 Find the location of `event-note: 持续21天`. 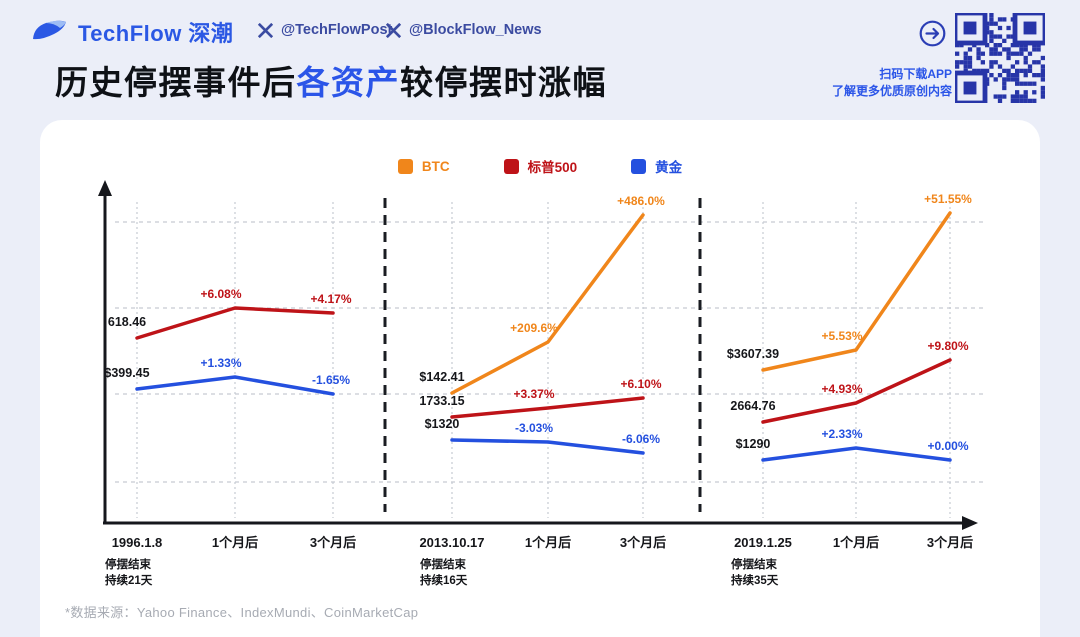

event-note: 持续21天 is located at coordinates (129, 580).